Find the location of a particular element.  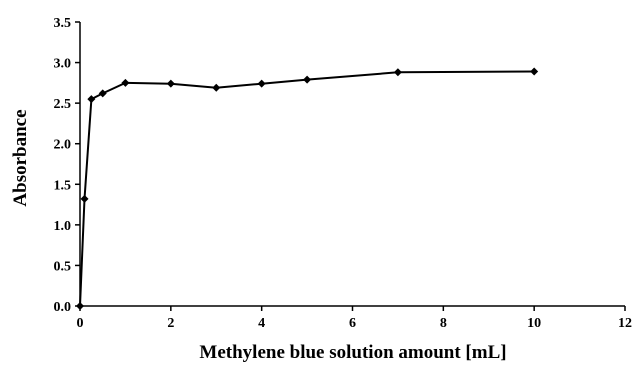

x-tick-label: 0 is located at coordinates (80, 323).